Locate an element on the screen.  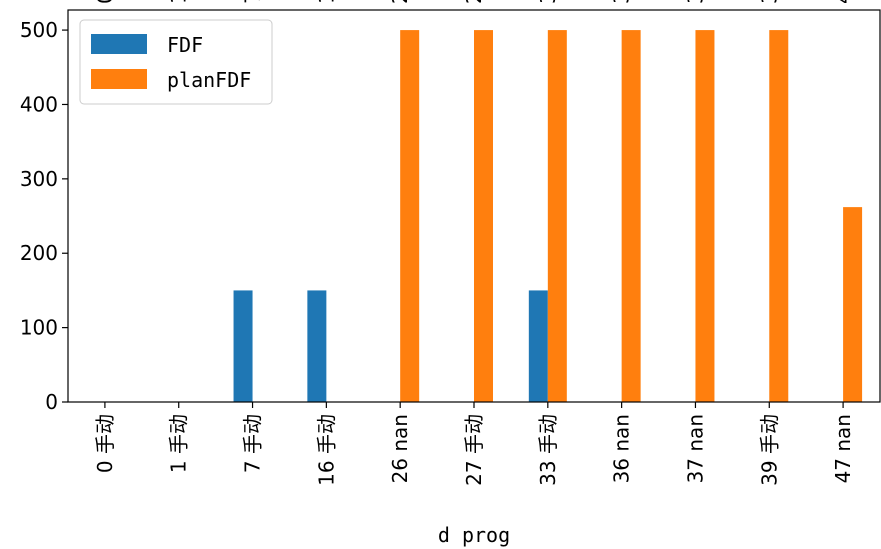
x-tick-label-3: 16 手动 is located at coordinates (326, 450).